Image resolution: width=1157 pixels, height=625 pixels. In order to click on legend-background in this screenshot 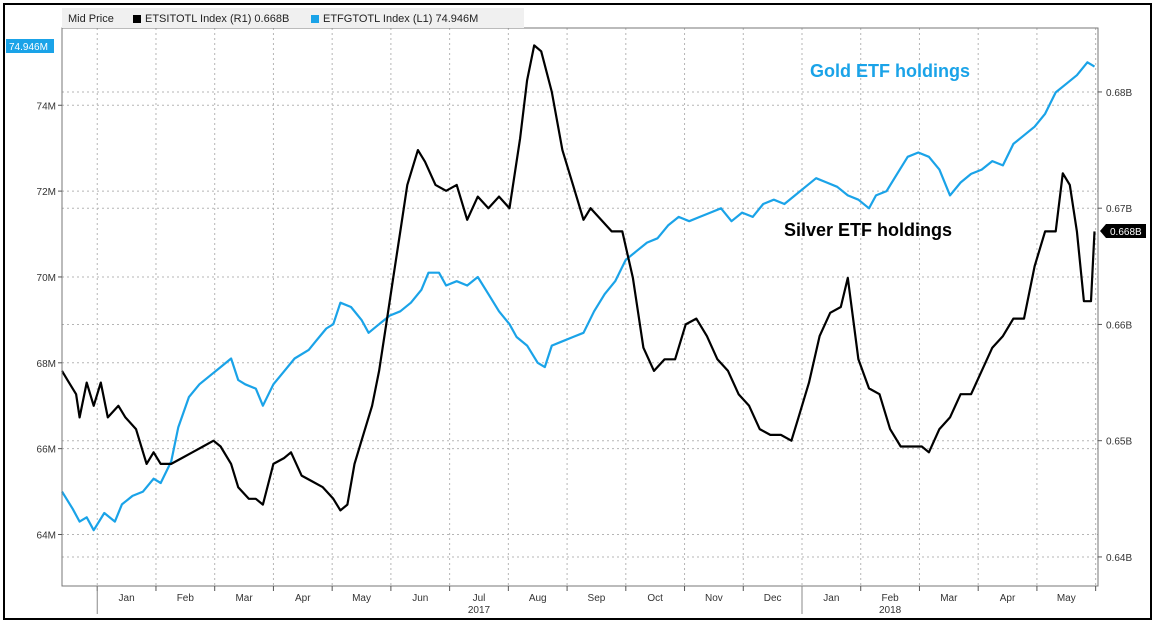, I will do `click(293, 18)`.